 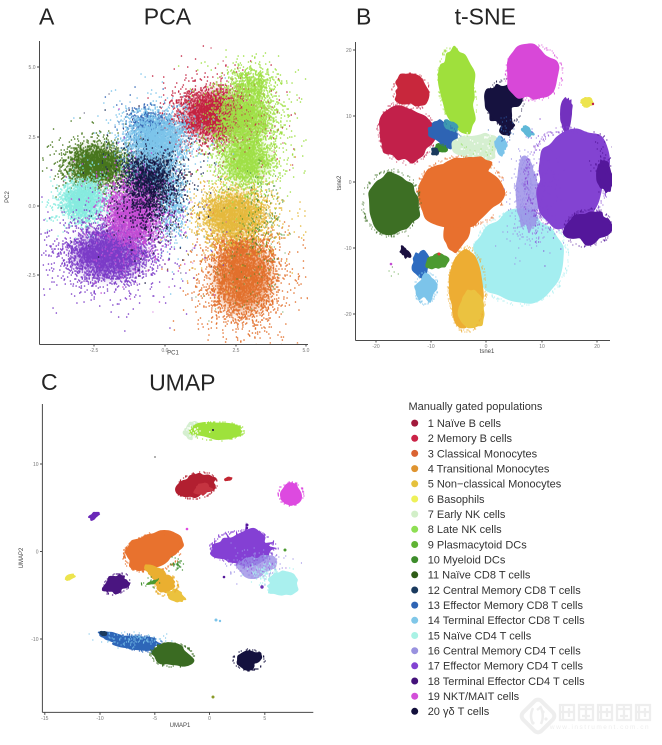 What do you see at coordinates (485, 16) in the screenshot?
I see `svg-text: t-SNE` at bounding box center [485, 16].